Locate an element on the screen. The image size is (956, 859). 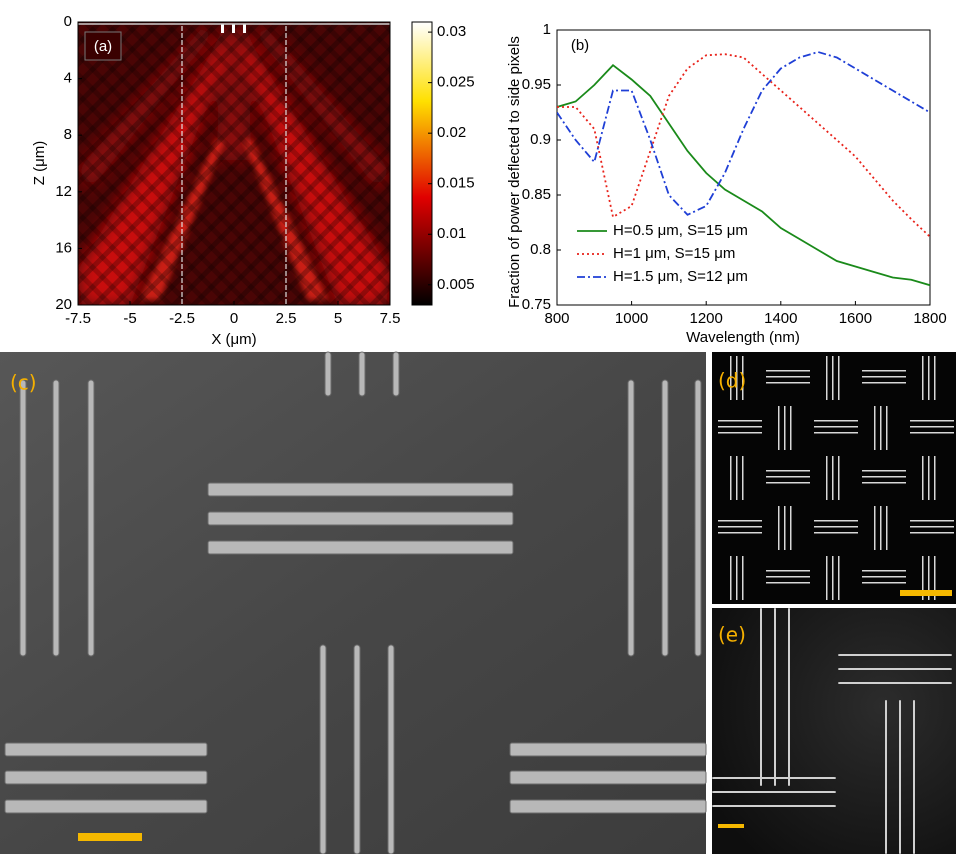
colorbar-tick-label: 0.005 is located at coordinates (456, 284).